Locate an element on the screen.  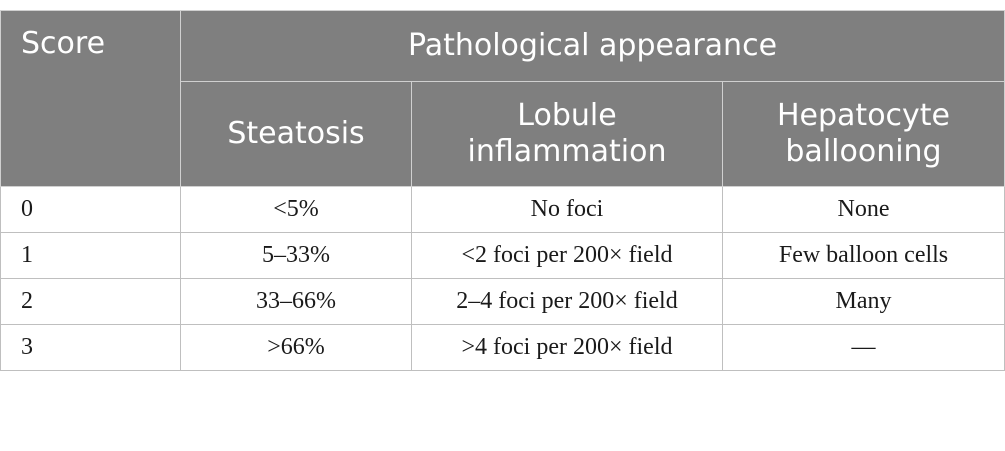
table-row: 3 >66% >4 foci per 200× field — is located at coordinates (502, 347).